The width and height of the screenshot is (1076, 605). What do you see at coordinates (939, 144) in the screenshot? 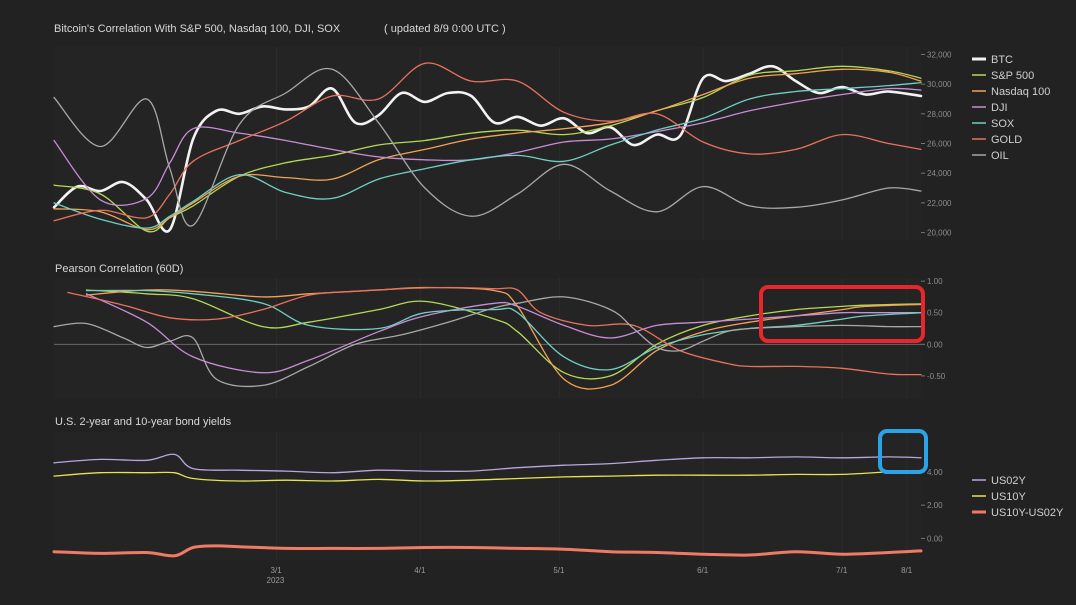
I see `y-tick-label: 26,000` at bounding box center [939, 144].